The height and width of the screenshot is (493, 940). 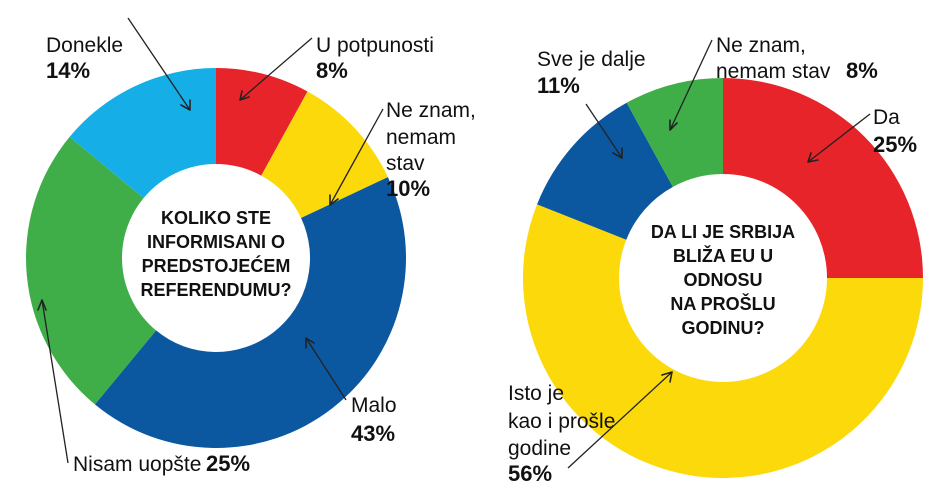 I want to click on slice-label-name: stav, so click(x=405, y=163).